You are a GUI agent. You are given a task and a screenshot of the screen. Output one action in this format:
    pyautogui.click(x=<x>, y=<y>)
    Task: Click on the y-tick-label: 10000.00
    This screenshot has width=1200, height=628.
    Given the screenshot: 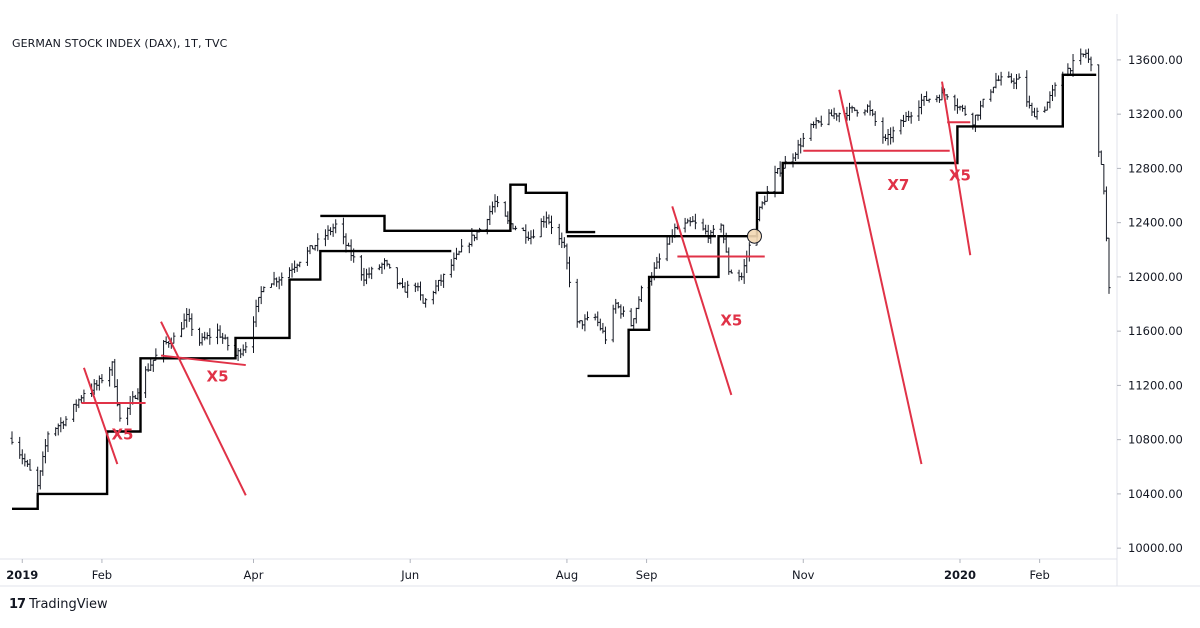 What is the action you would take?
    pyautogui.click(x=1155, y=548)
    